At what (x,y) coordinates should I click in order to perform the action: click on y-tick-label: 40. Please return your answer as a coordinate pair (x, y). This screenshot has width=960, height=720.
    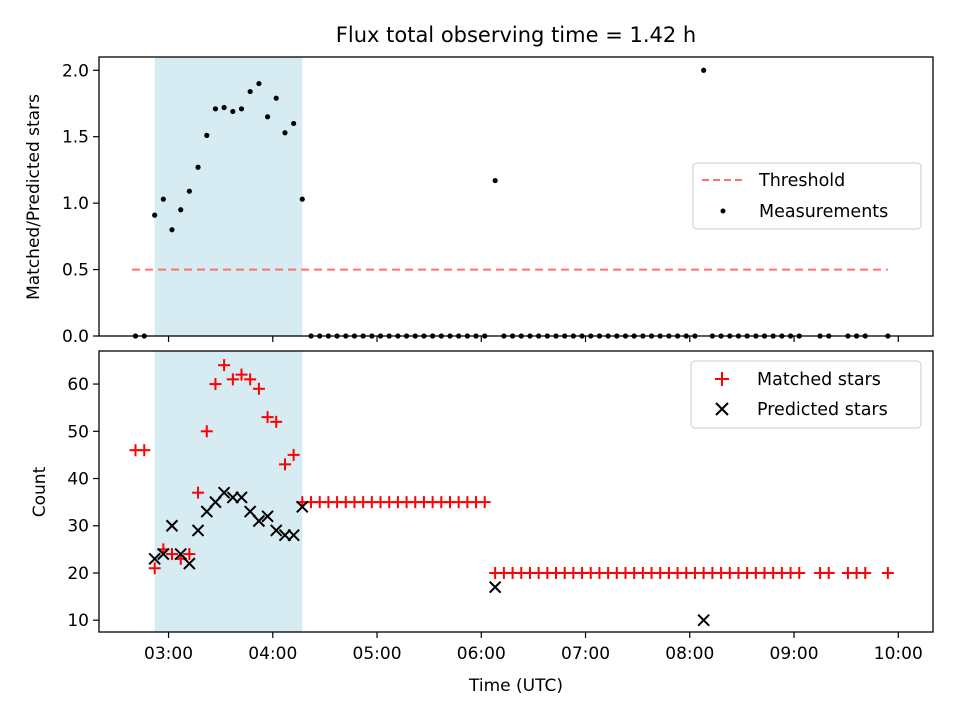
    Looking at the image, I should click on (78, 480).